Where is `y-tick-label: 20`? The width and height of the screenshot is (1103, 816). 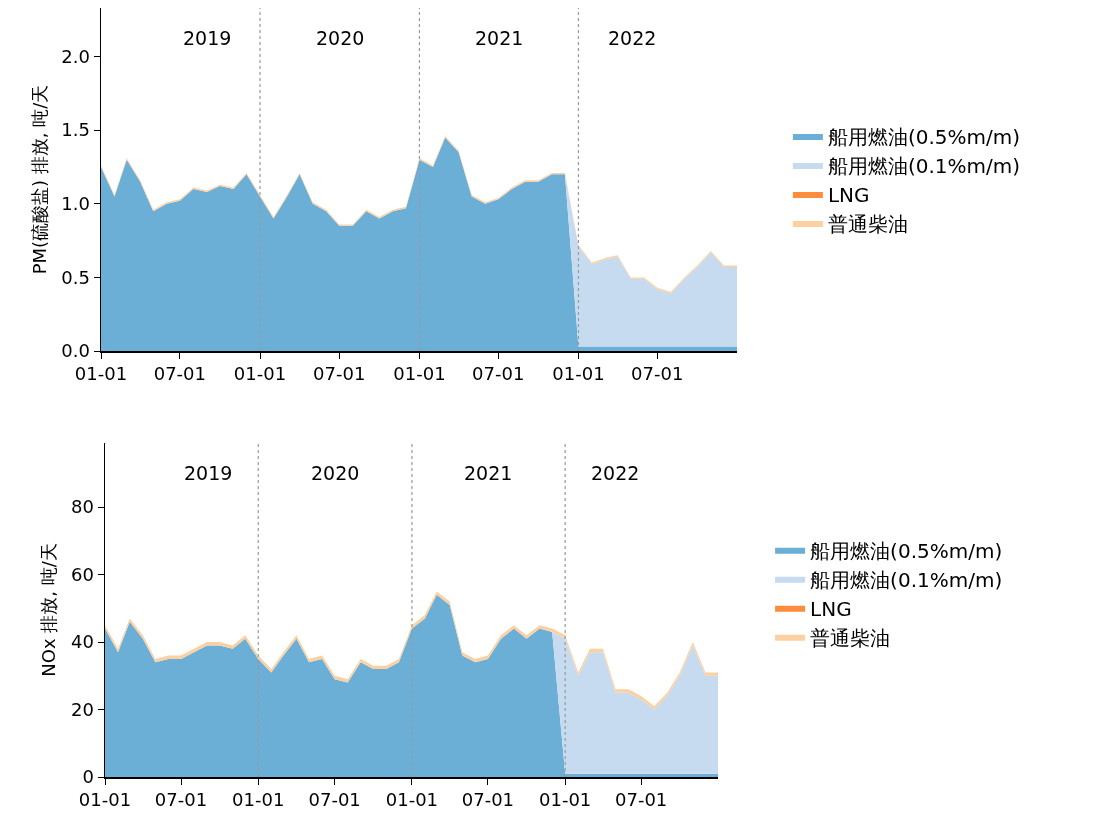
y-tick-label: 20 is located at coordinates (82, 709).